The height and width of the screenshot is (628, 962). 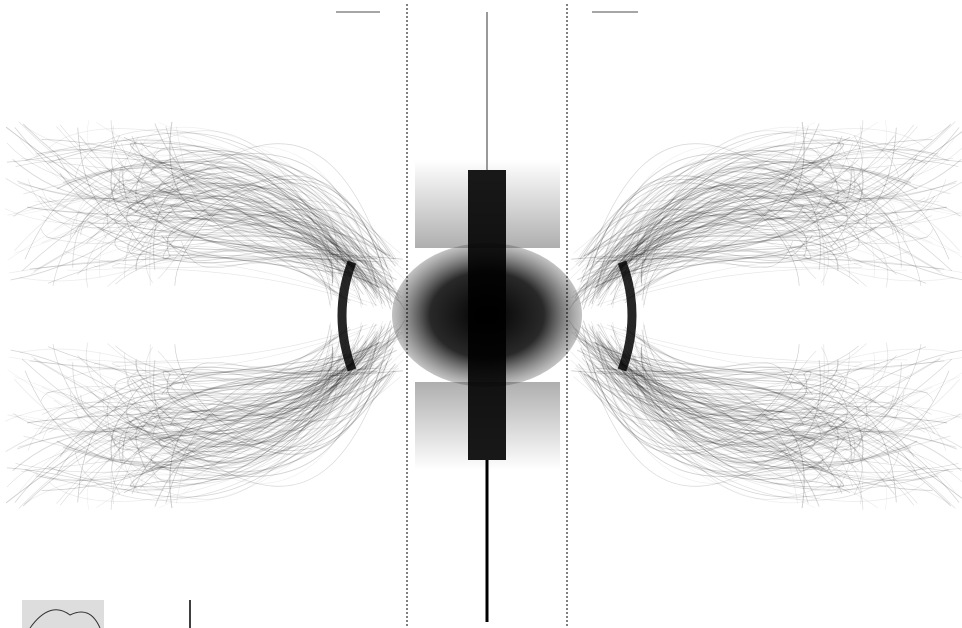 I want to click on core-column, so click(x=487, y=315).